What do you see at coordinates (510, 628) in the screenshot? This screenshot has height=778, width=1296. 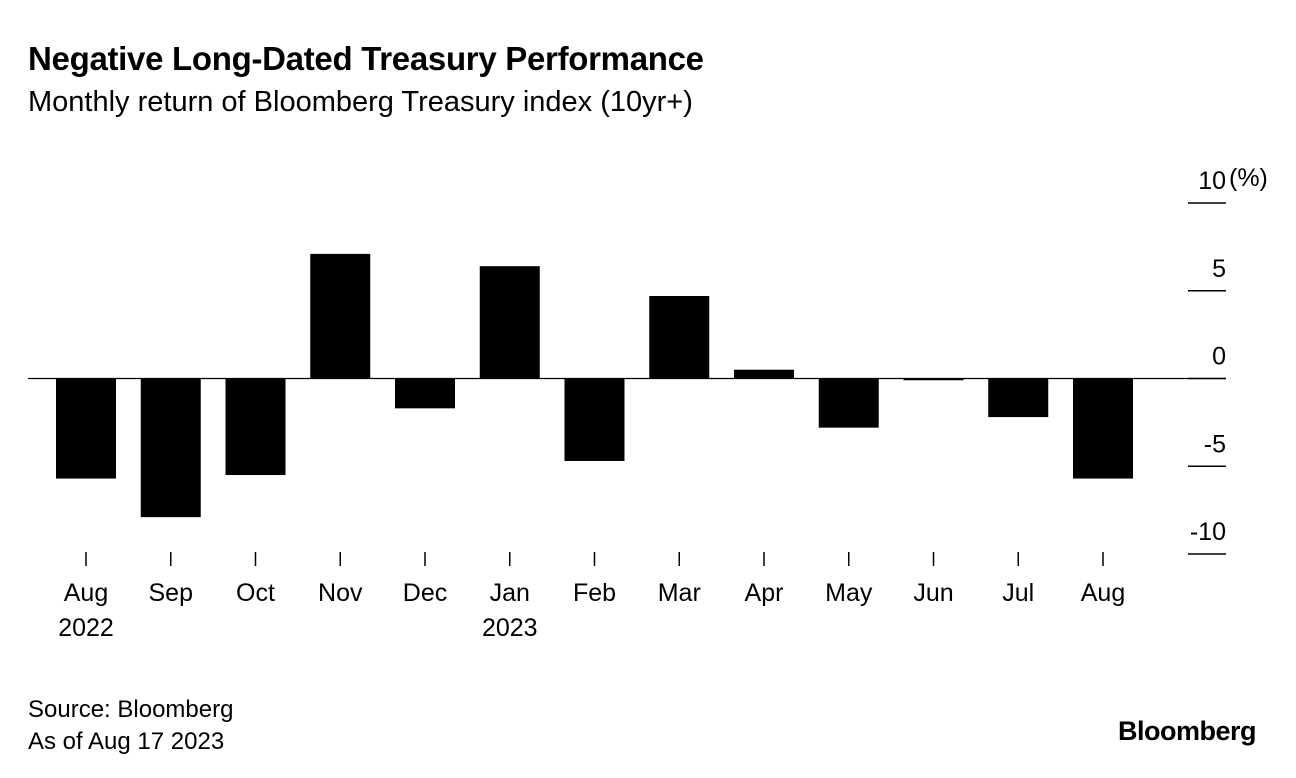 I see `x-year-label: 2023` at bounding box center [510, 628].